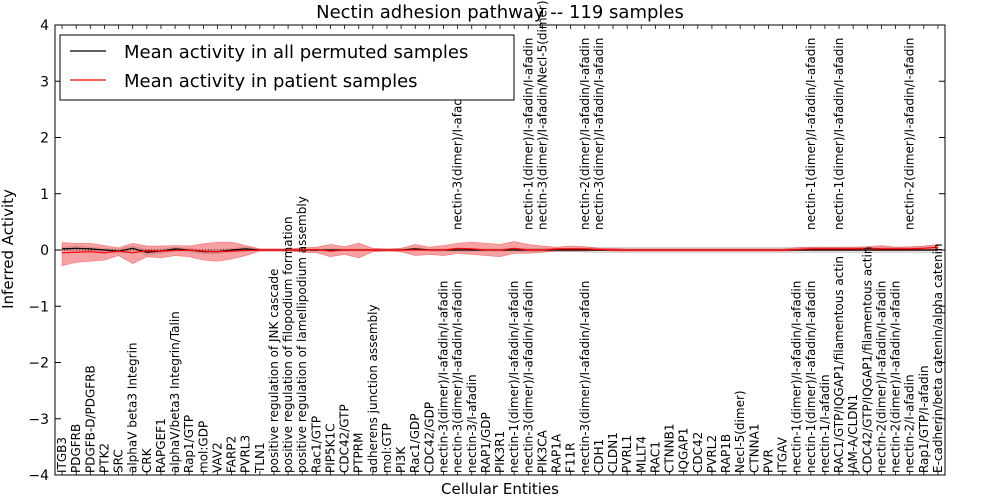 This screenshot has height=500, width=1000. Describe the element at coordinates (472, 423) in the screenshot. I see `x-tick-label: nectin-3/I-afadin` at that location.